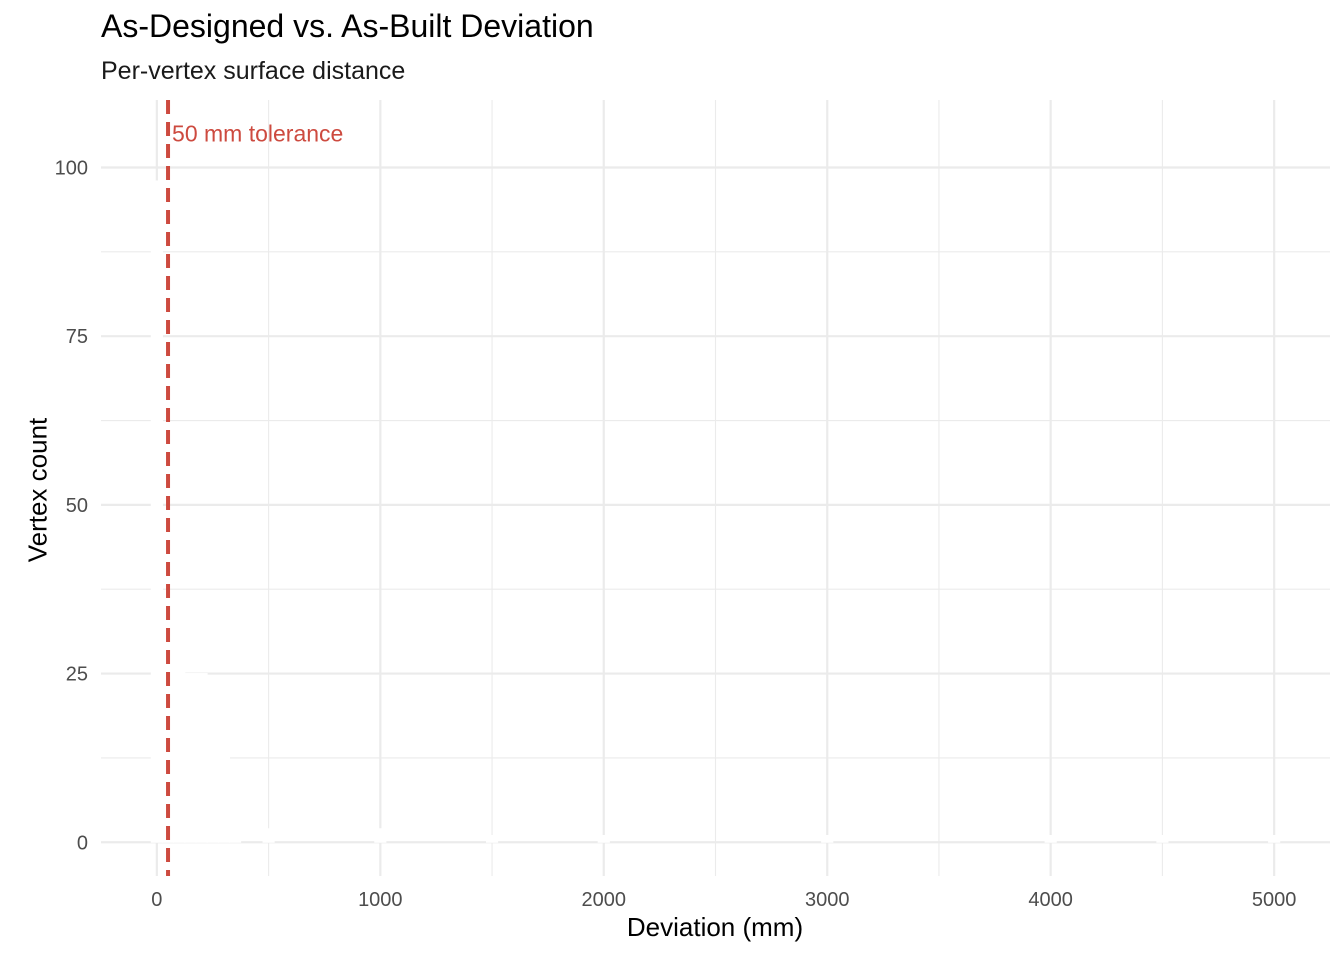 Image resolution: width=1344 pixels, height=960 pixels. I want to click on y-tick-label: 0, so click(82, 843).